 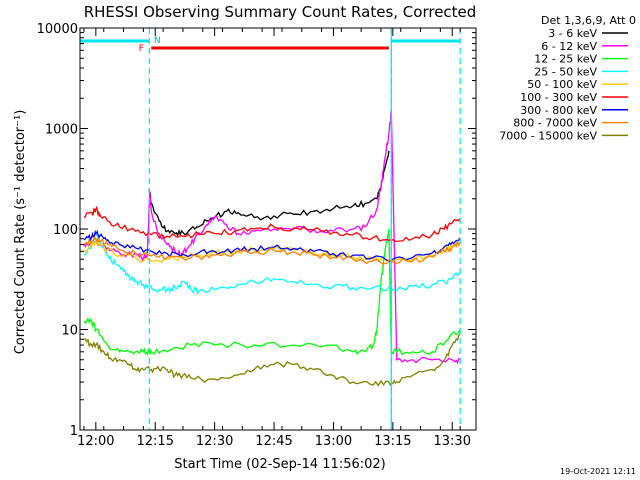 What do you see at coordinates (572, 33) in the screenshot?
I see `legend-entry-label: 3 - 6 keV` at bounding box center [572, 33].